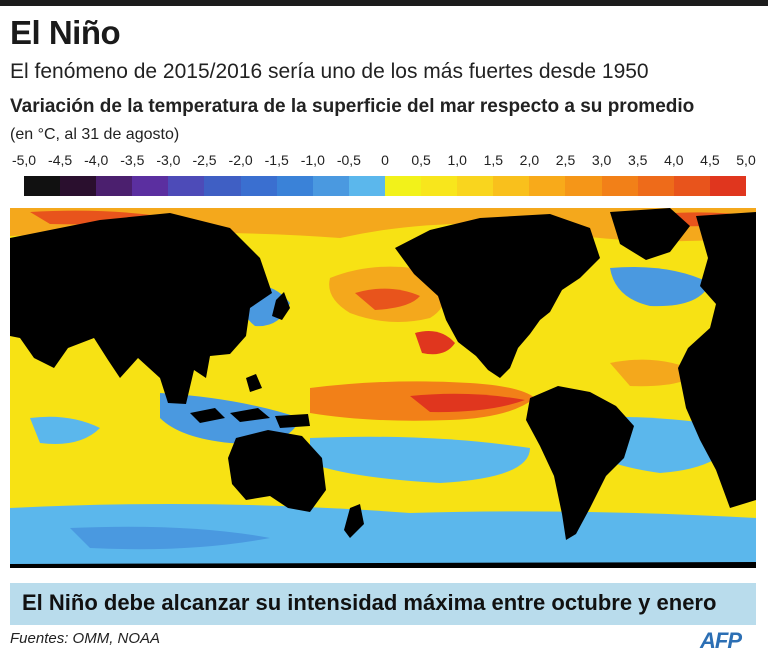 This screenshot has width=768, height=656. I want to click on legend-tick-label: -3,5, so click(132, 160).